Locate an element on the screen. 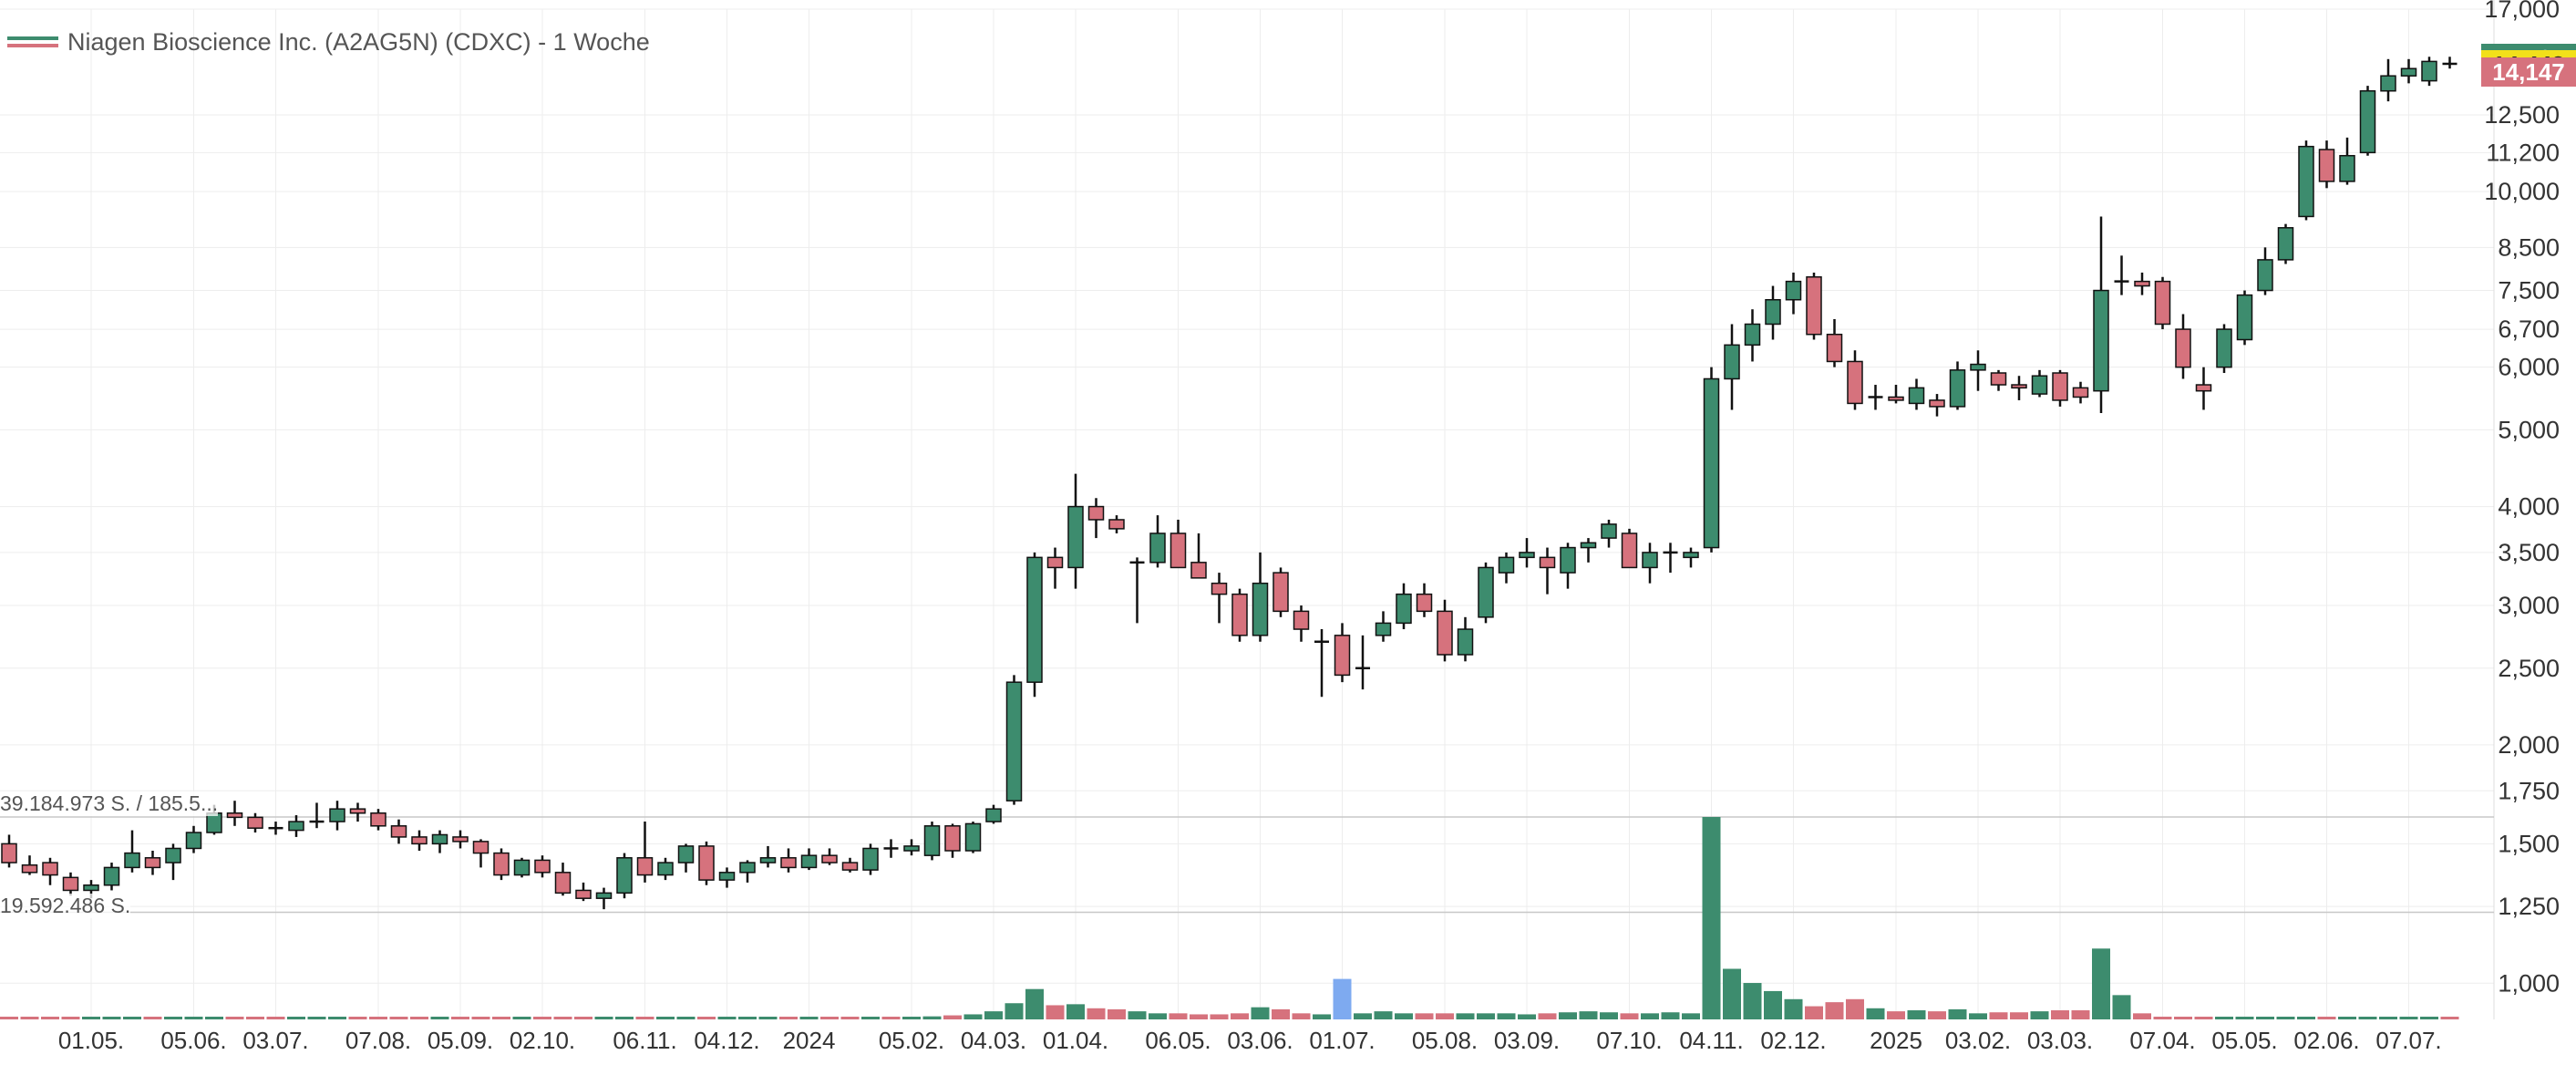 Image resolution: width=2576 pixels, height=1065 pixels. x-tick-label: 04.03. is located at coordinates (993, 1040).